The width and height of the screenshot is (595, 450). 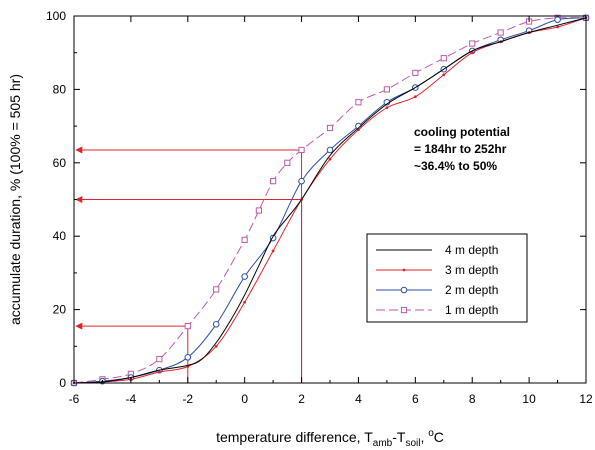 I want to click on legend: 4 m depth 3 m depth 2 m depth 1 m depth, so click(x=447, y=278).